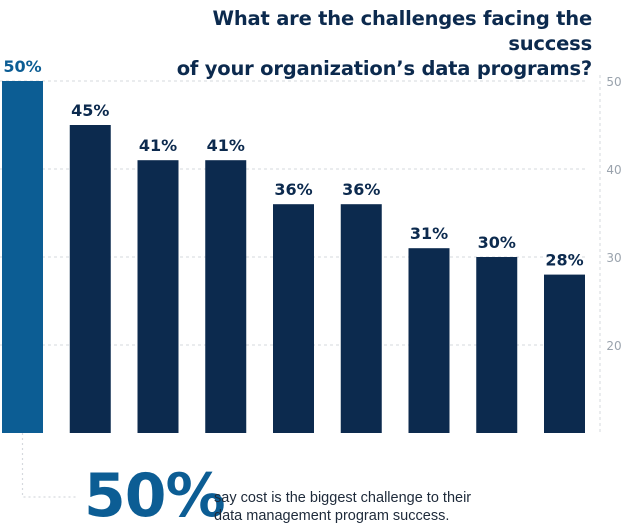  Describe the element at coordinates (155, 496) in the screenshot. I see `callout-number: 50%` at that location.